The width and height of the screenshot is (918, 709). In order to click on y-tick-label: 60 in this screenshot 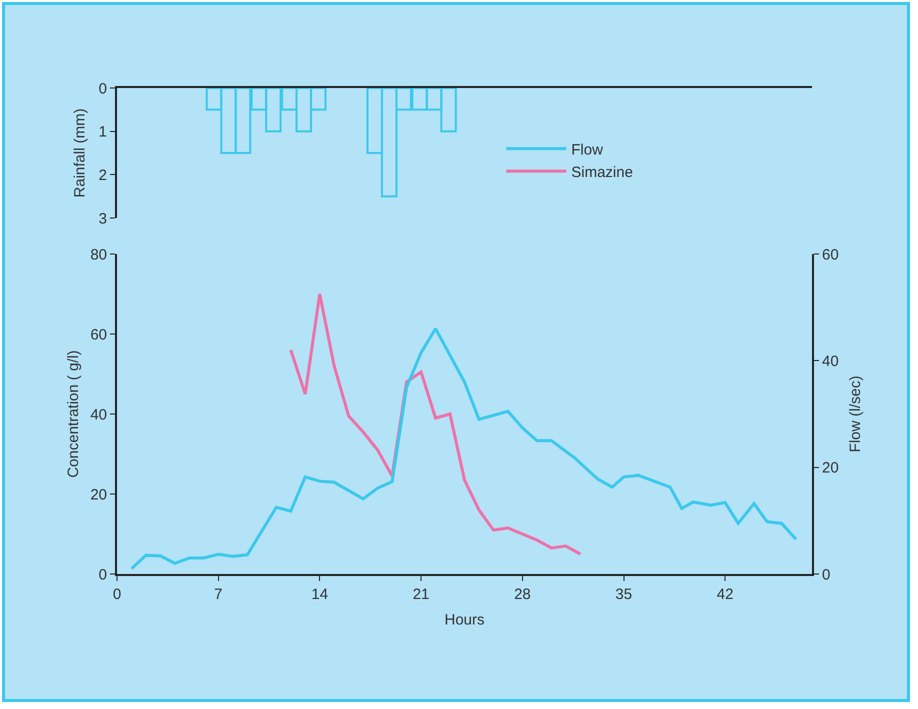, I will do `click(98, 335)`.